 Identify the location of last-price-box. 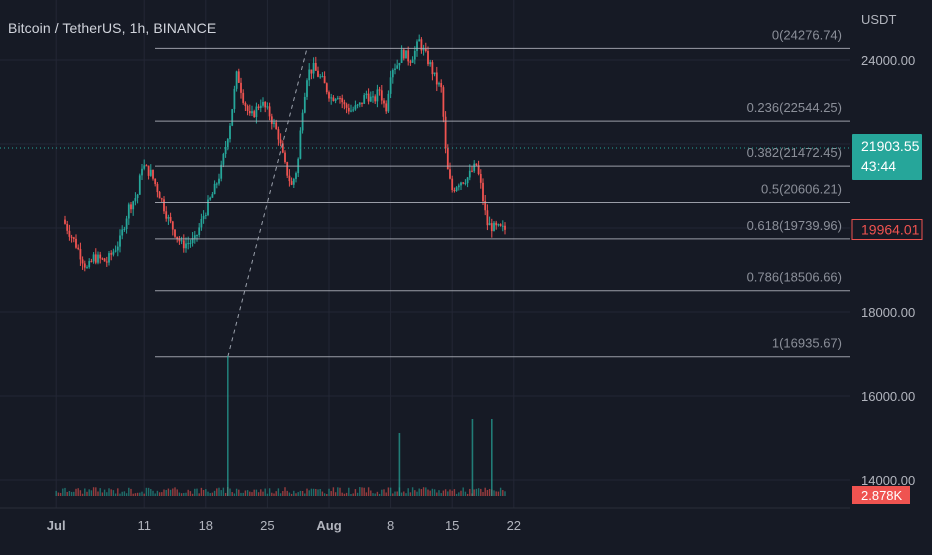
(887, 157).